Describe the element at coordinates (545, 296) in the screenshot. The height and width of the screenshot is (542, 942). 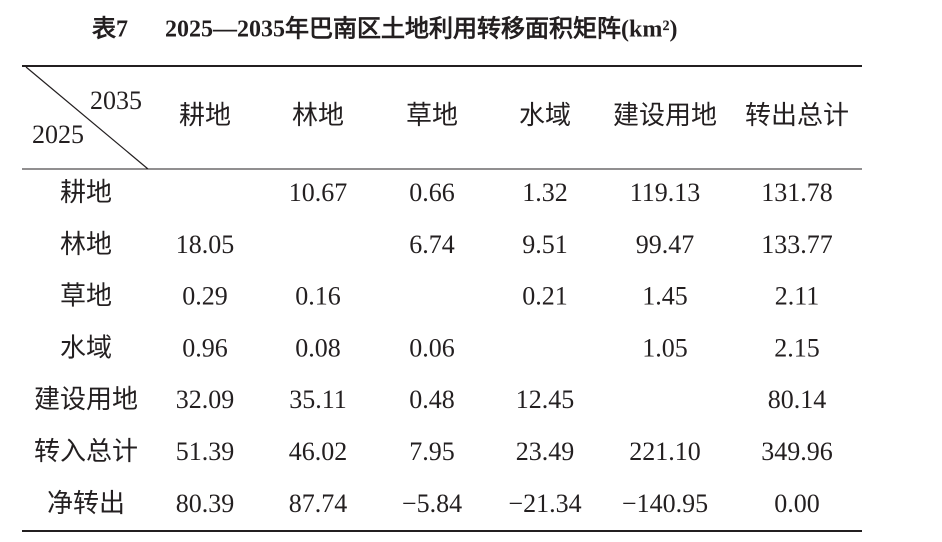
I see `table-cell: 0.21` at that location.